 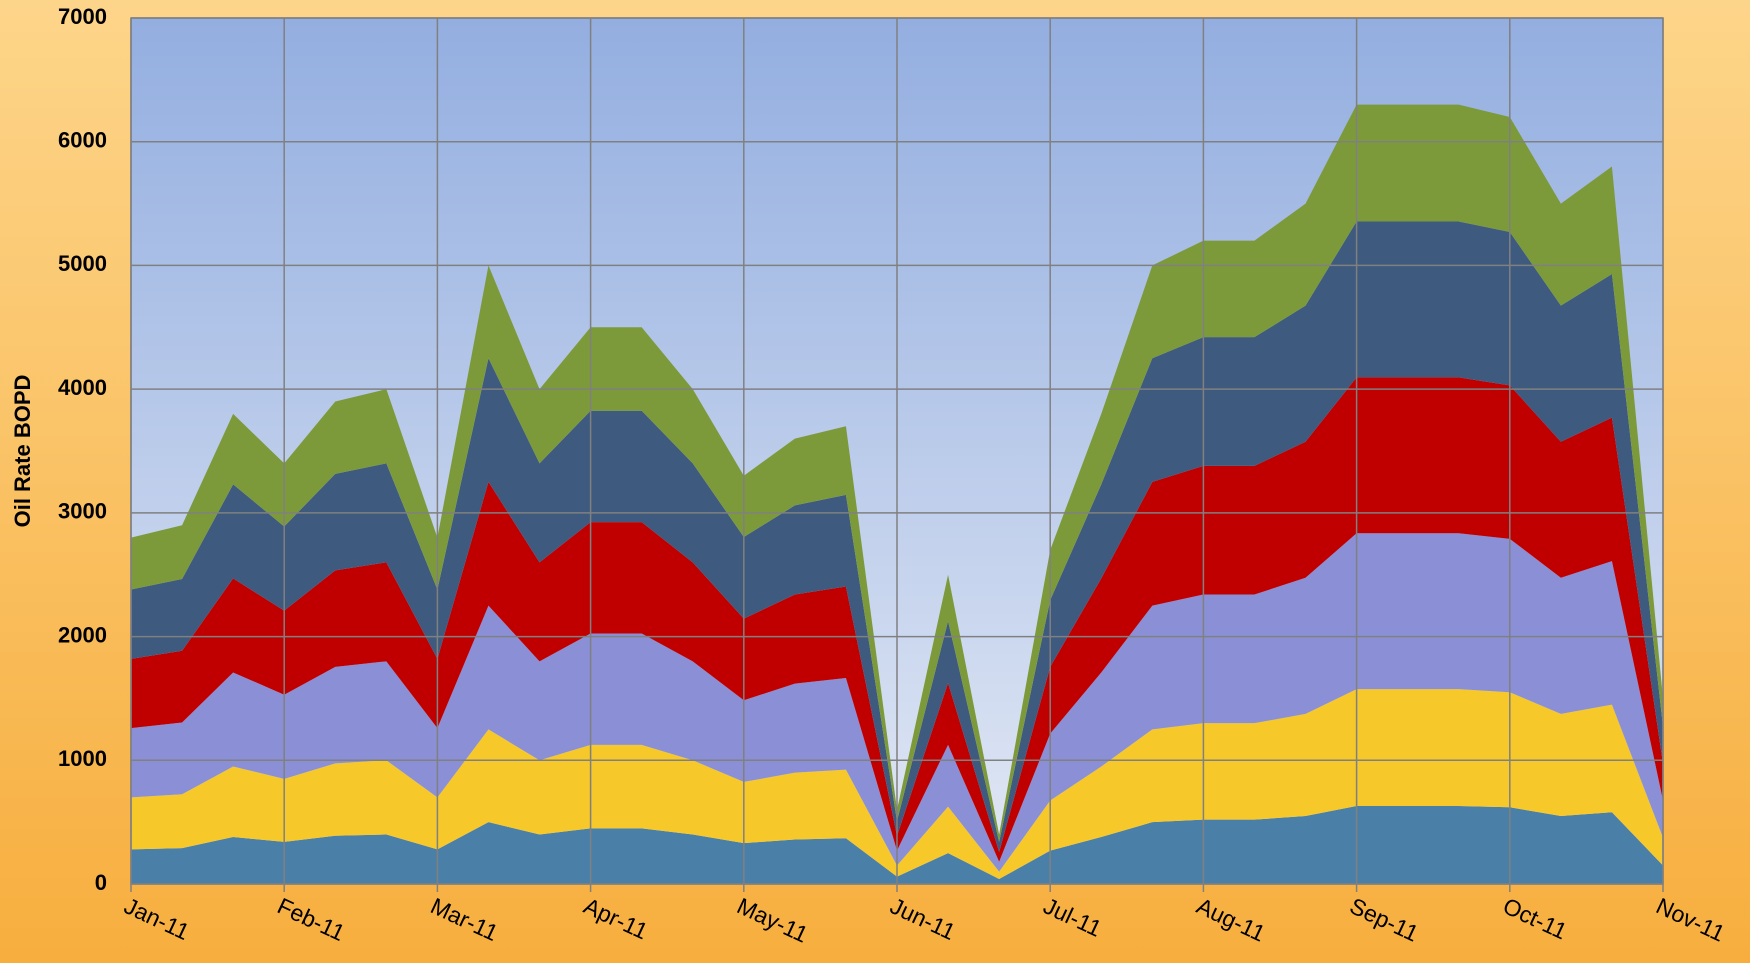 I want to click on y-tick-label: 2000, so click(x=82, y=634).